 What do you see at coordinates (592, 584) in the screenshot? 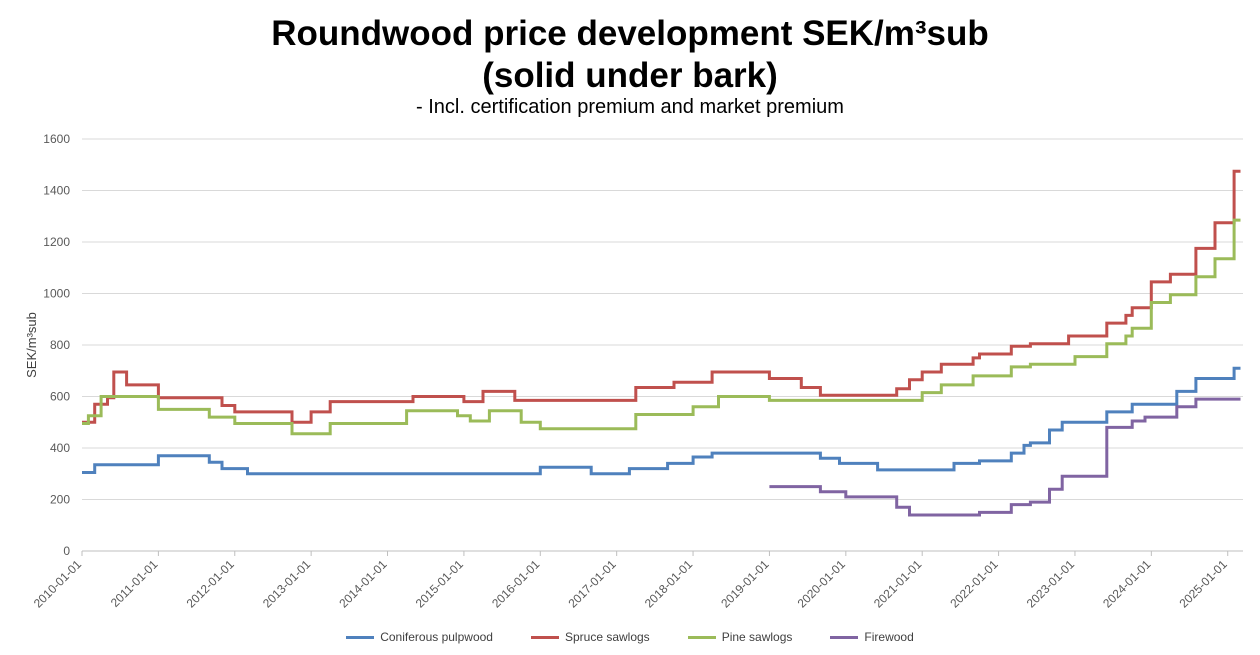
I see `x-tick-label: 2017-01-01` at bounding box center [592, 584].